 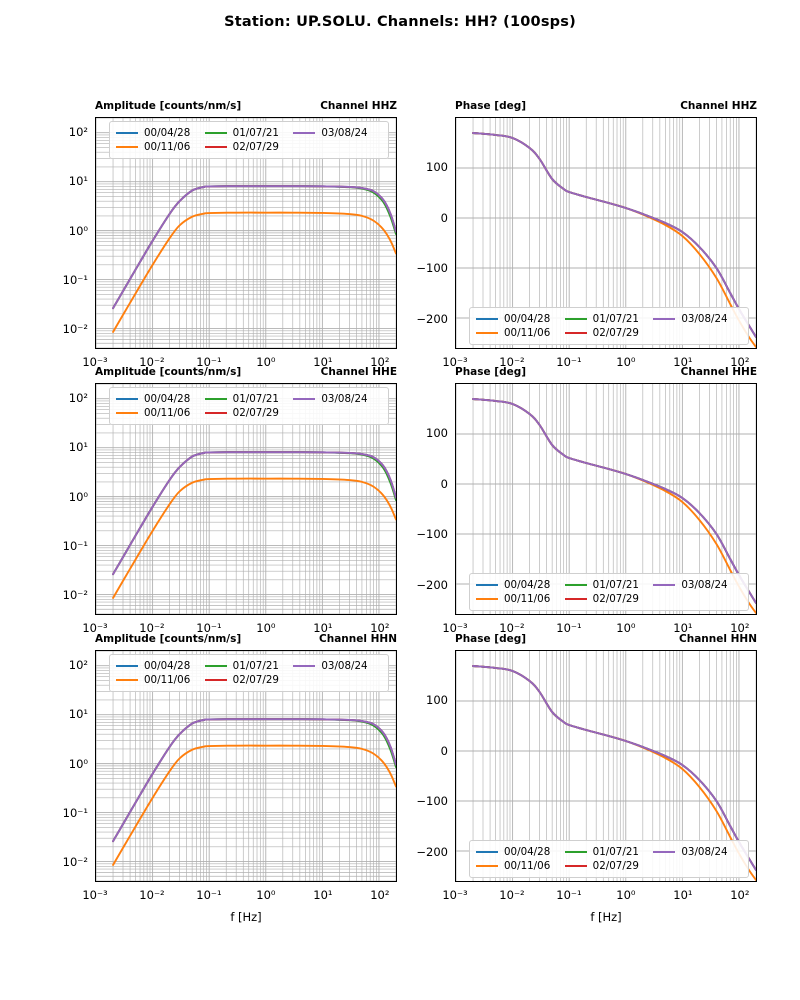 I want to click on panel-channel-label: Channel HHZ, so click(x=718, y=106).